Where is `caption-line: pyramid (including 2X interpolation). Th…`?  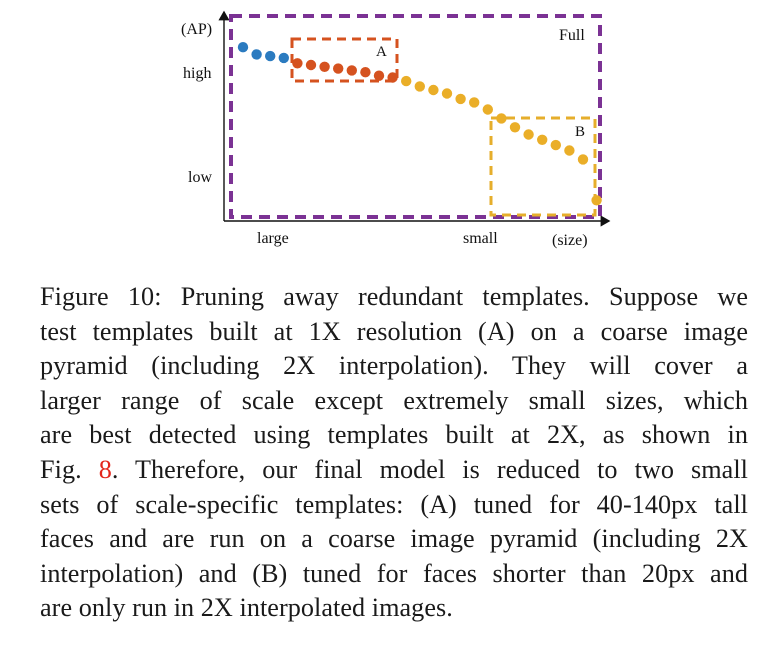
caption-line: pyramid (including 2X interpolation). Th… is located at coordinates (394, 366).